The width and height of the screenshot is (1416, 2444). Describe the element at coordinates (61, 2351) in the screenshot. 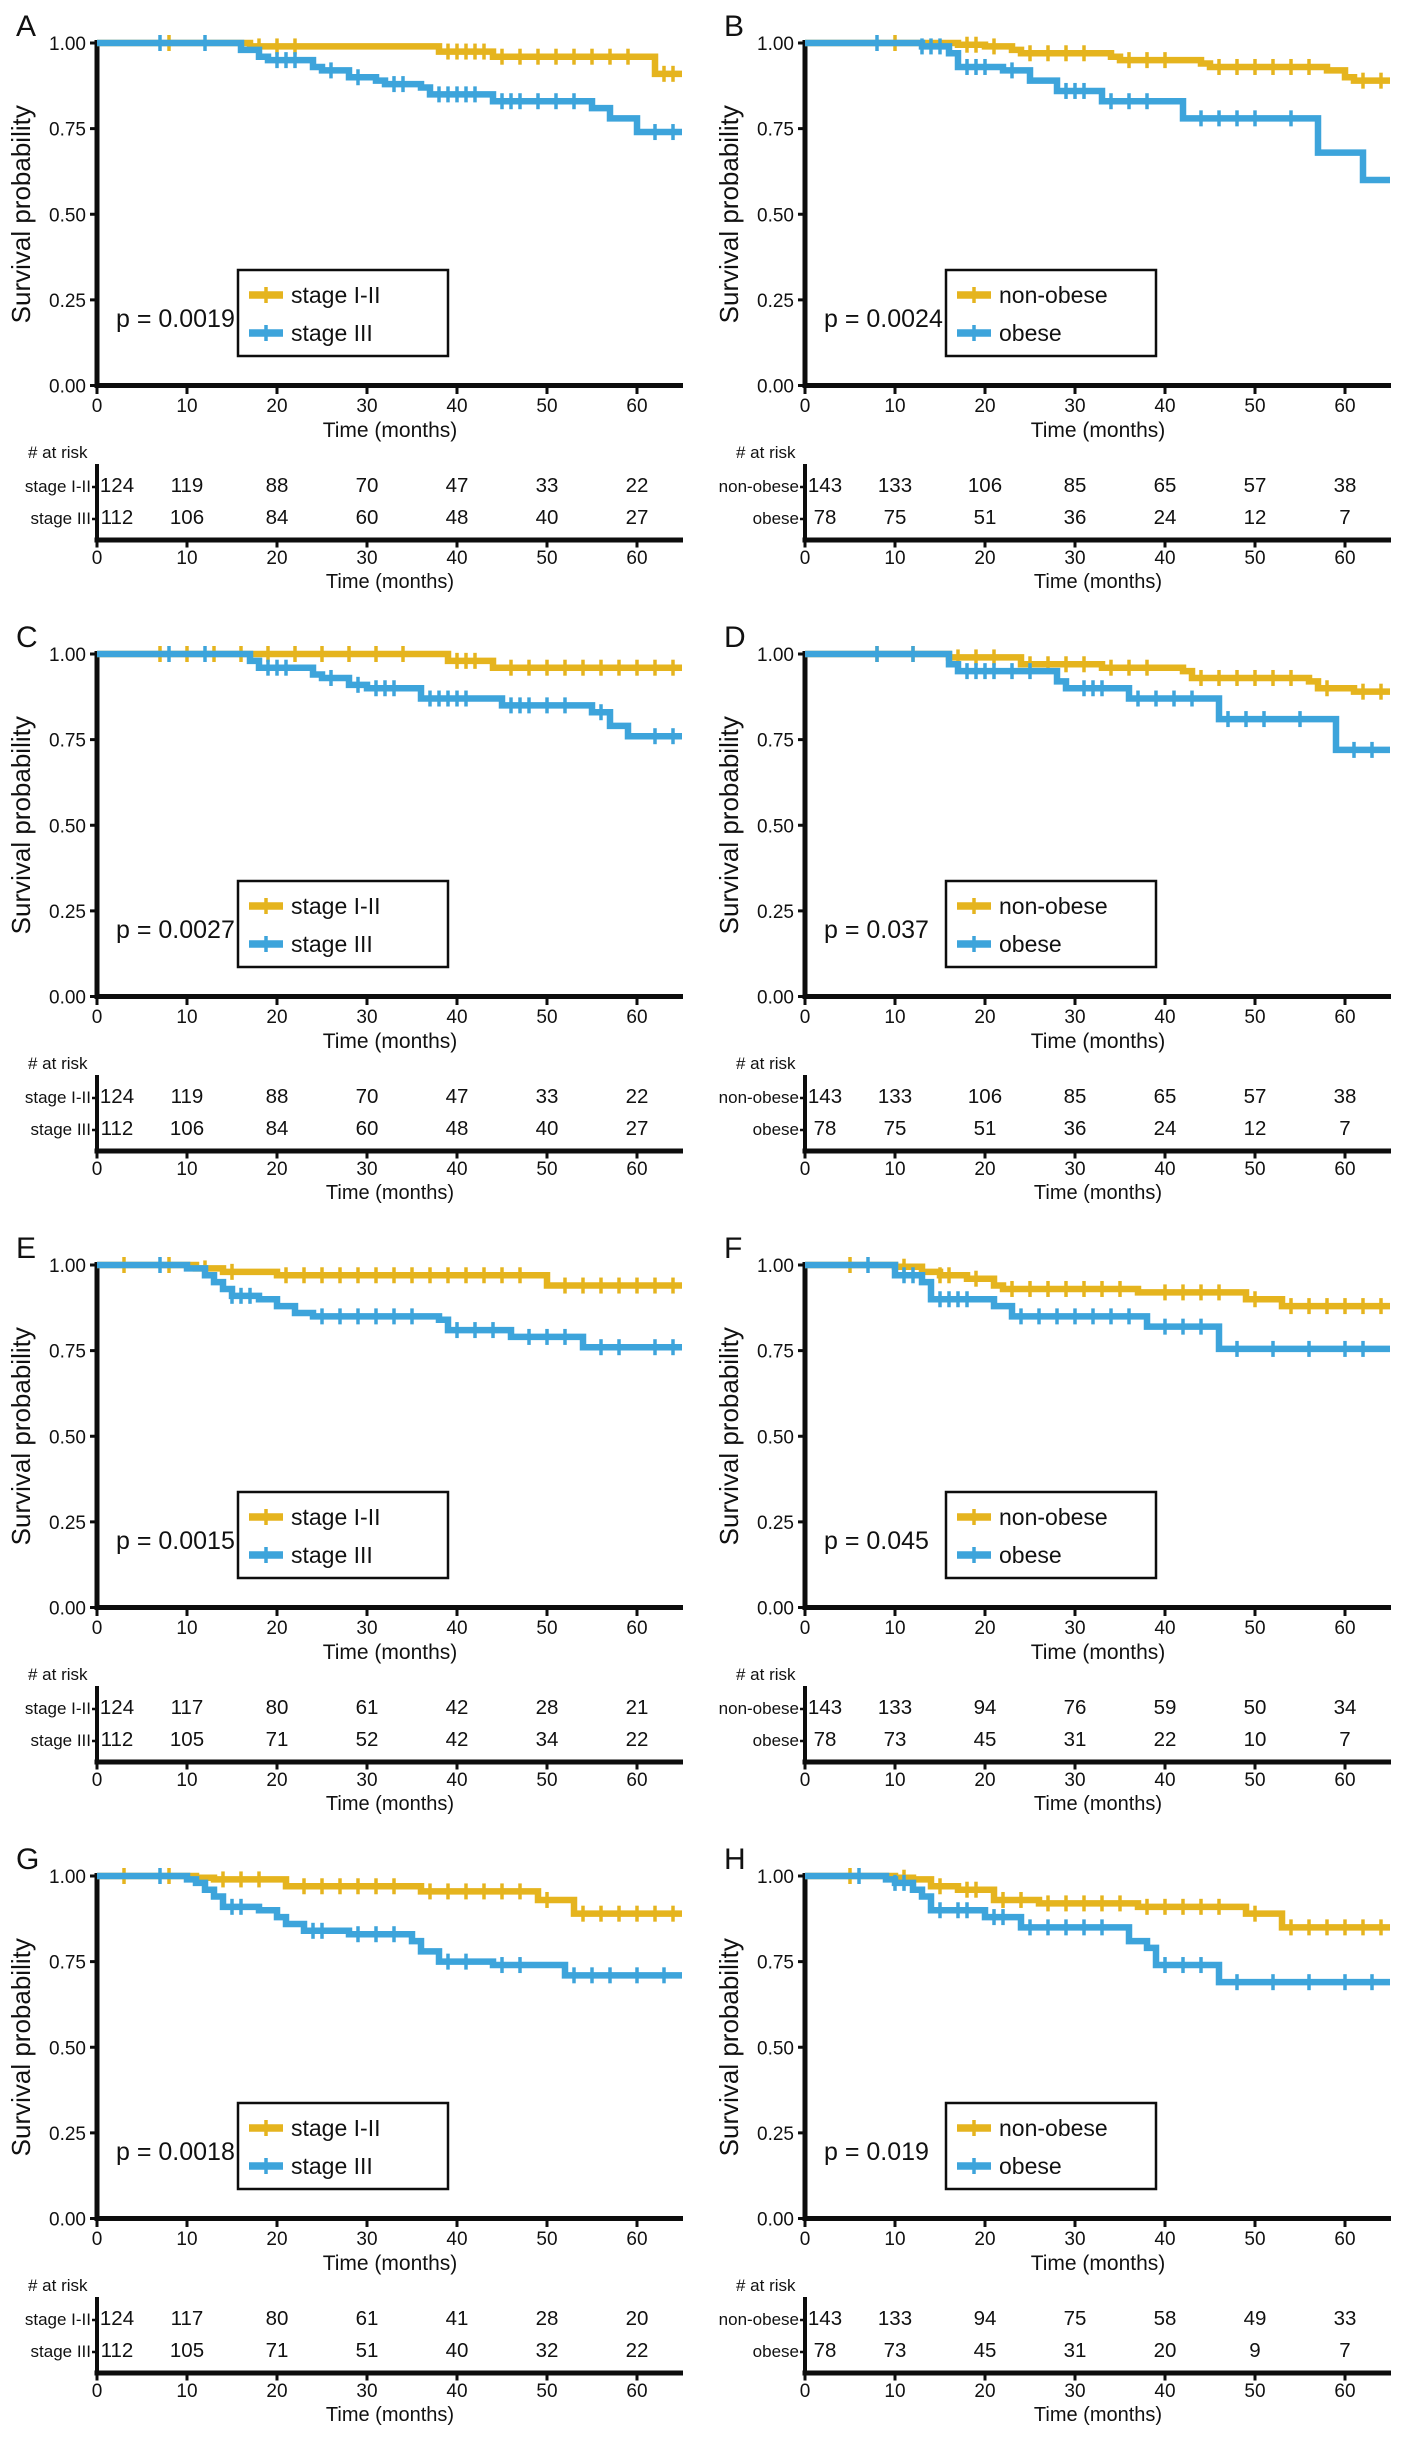

I see `risk-row-label: stage III` at that location.